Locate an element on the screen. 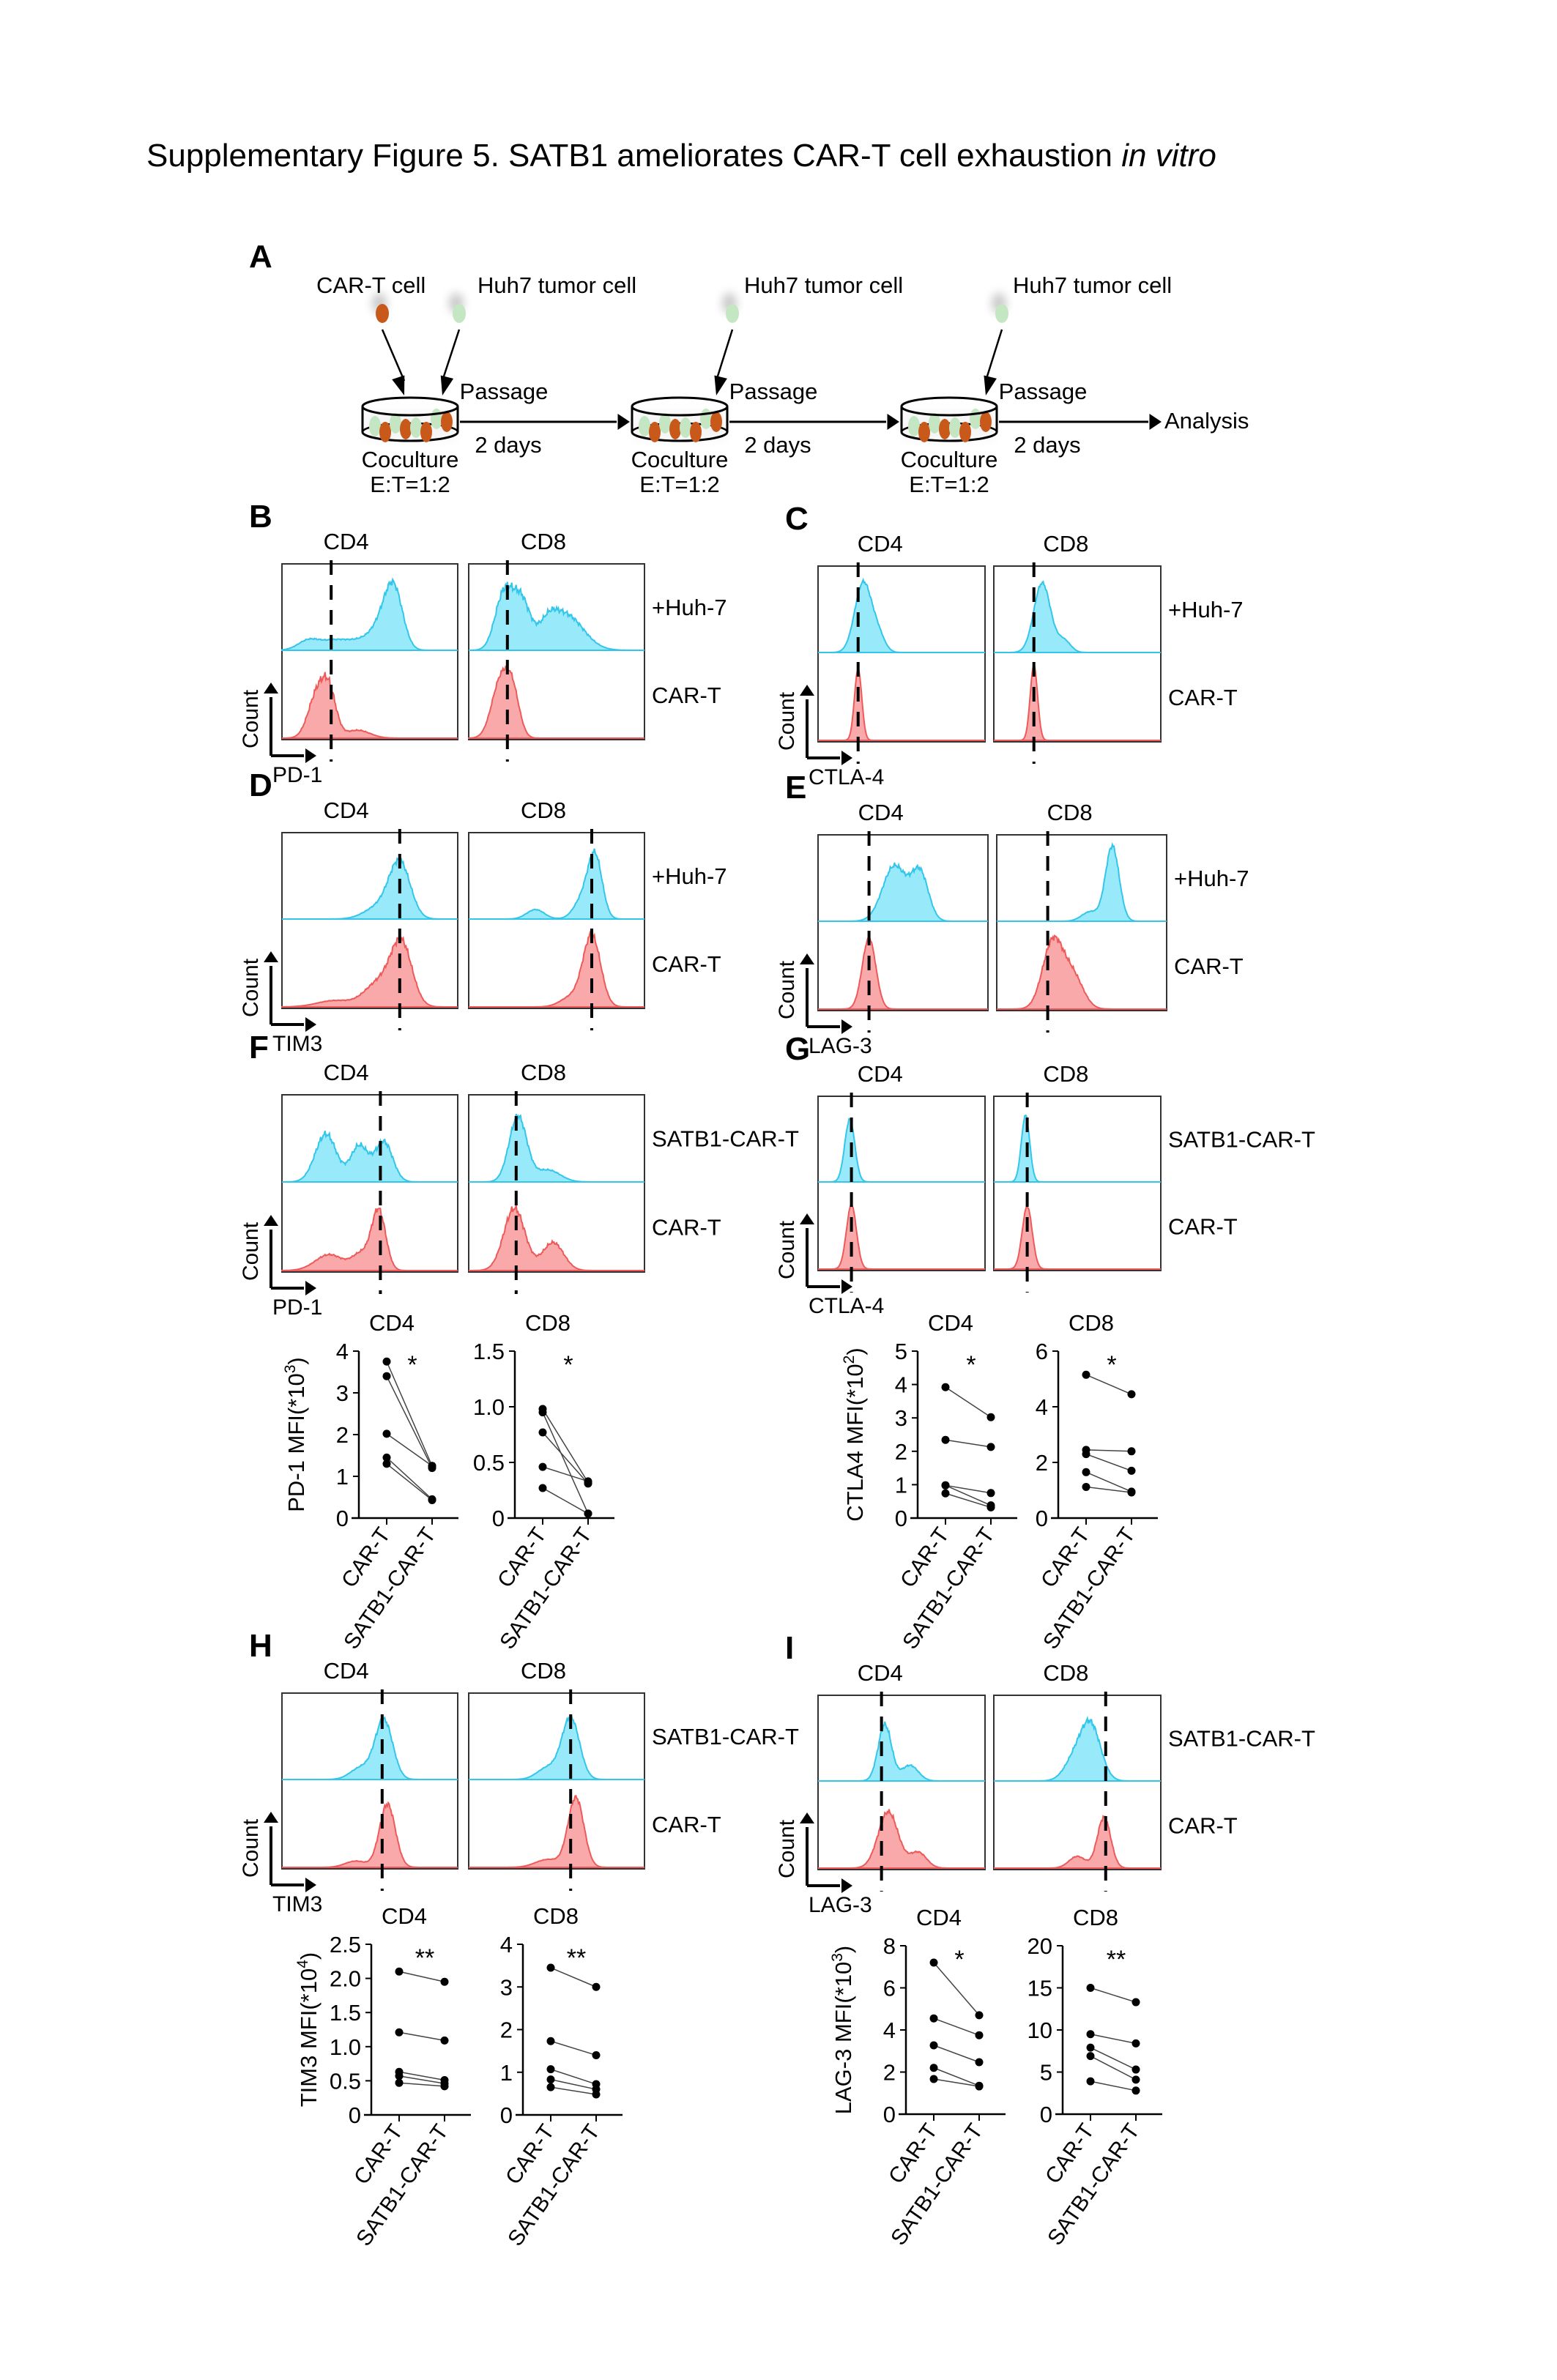 This screenshot has width=1557, height=2380. row-label-top: SATB1-CAR-T is located at coordinates (1241, 1739).